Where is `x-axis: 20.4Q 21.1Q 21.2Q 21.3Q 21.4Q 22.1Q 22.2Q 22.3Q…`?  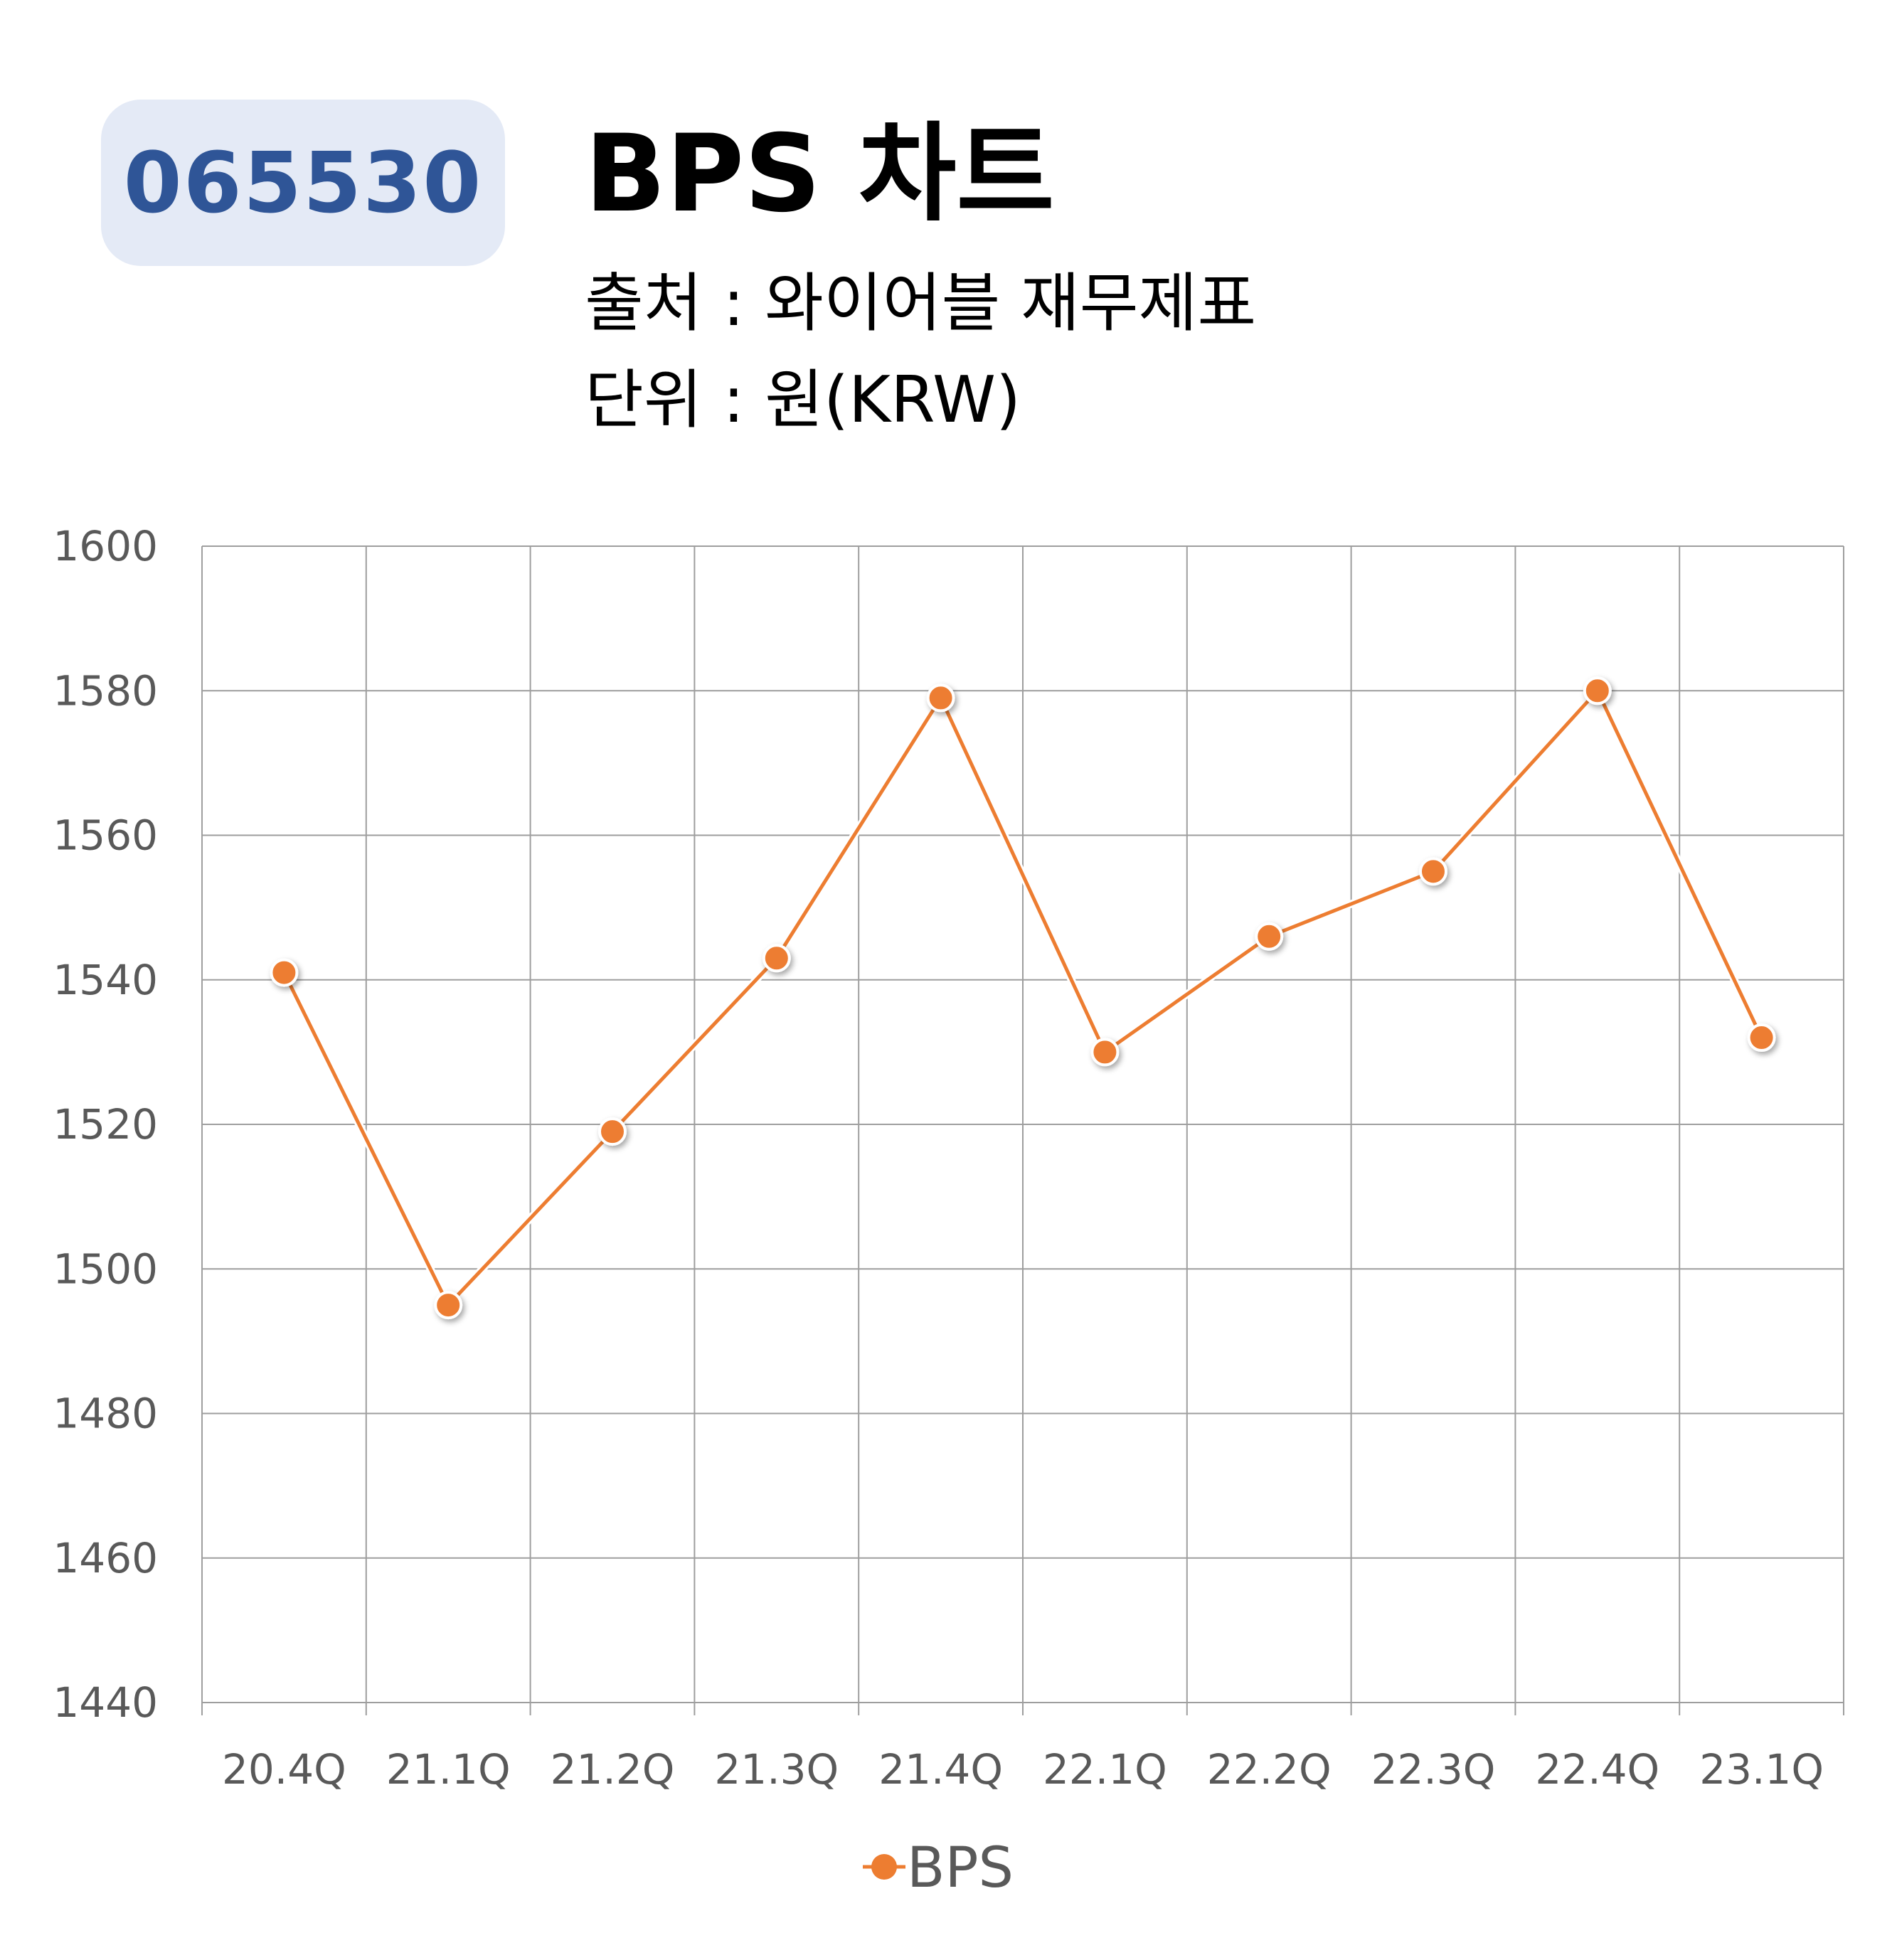 x-axis: 20.4Q 21.1Q 21.2Q 21.3Q 21.4Q 22.1Q 22.2Q 22.3Q… is located at coordinates (1023, 1769).